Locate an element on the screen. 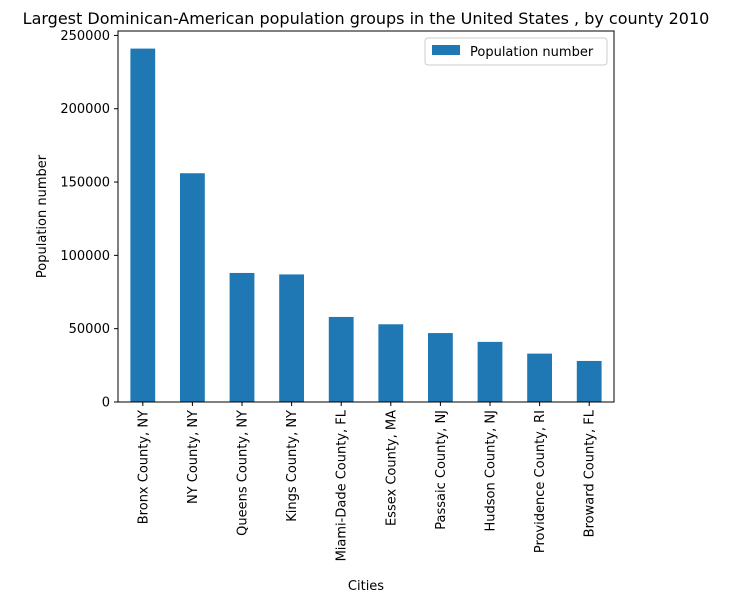  y-tick-label: 200000 is located at coordinates (85, 109).